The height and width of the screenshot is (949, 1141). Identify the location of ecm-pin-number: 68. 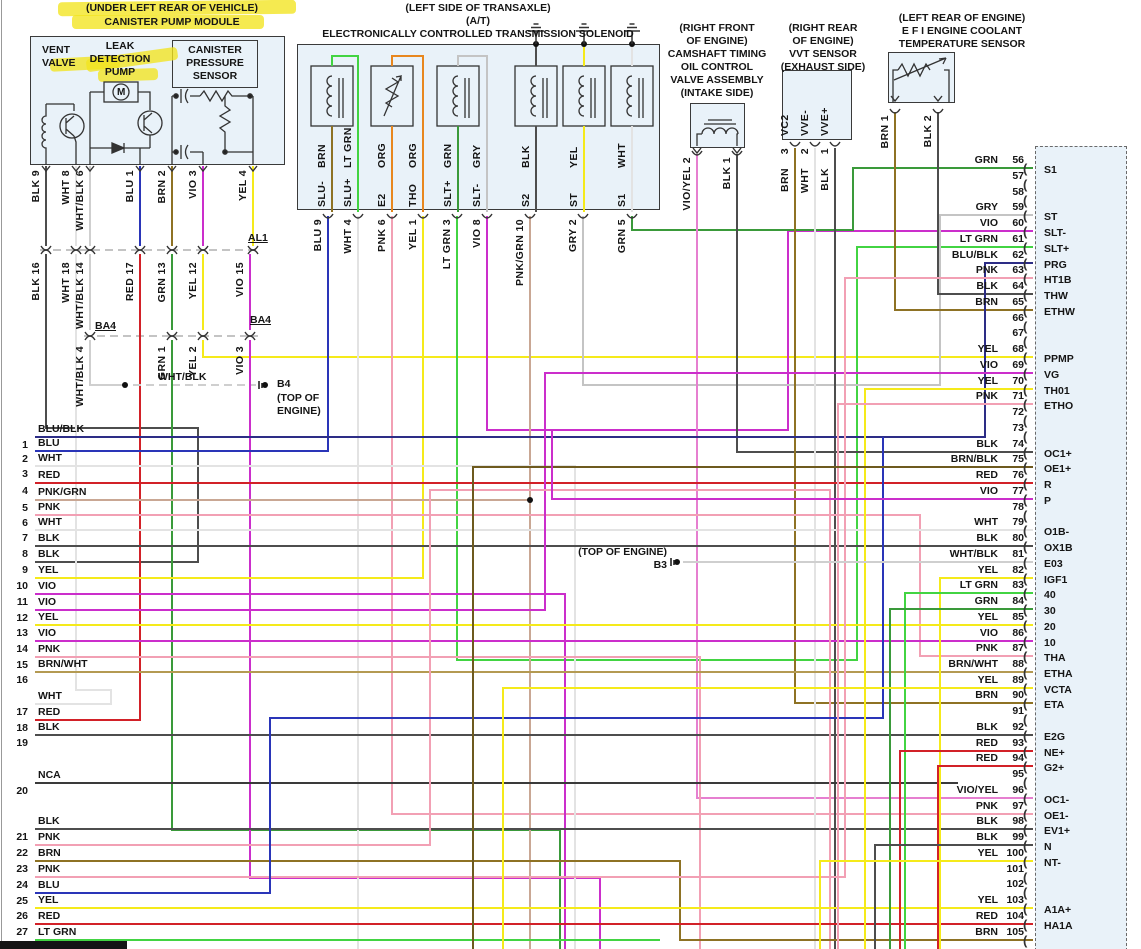
(1018, 349).